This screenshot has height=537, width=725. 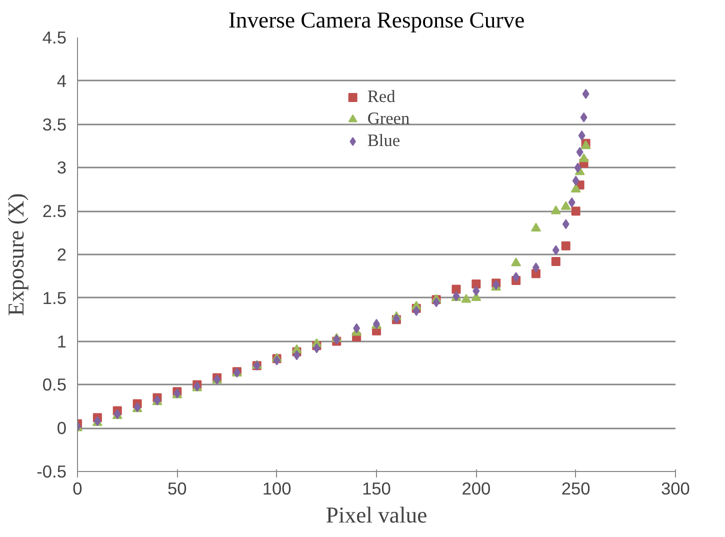 I want to click on y-axis-title: Exposure (X), so click(x=16, y=254).